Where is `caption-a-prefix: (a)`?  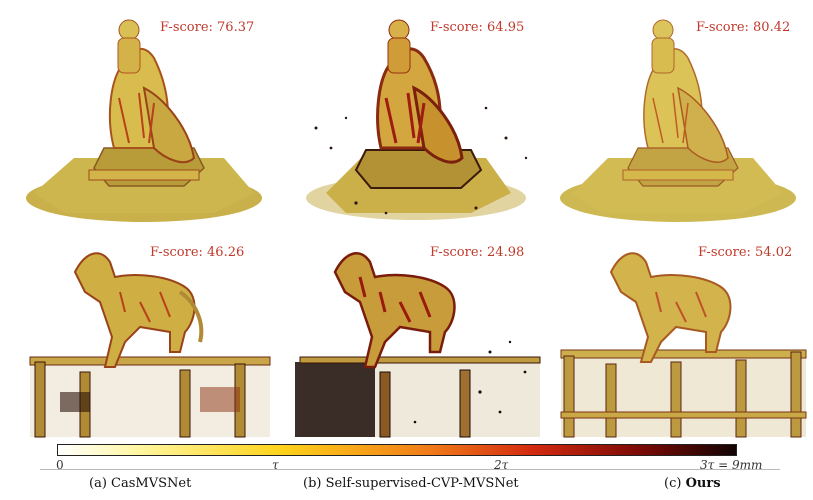 caption-a-prefix: (a) is located at coordinates (98, 483).